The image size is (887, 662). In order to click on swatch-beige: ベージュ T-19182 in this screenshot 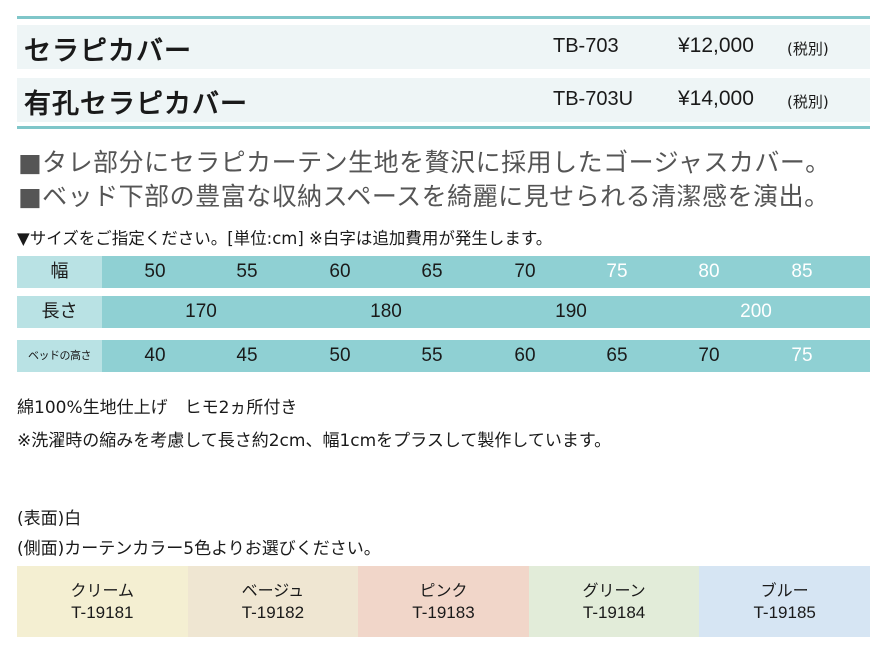, I will do `click(273, 601)`.